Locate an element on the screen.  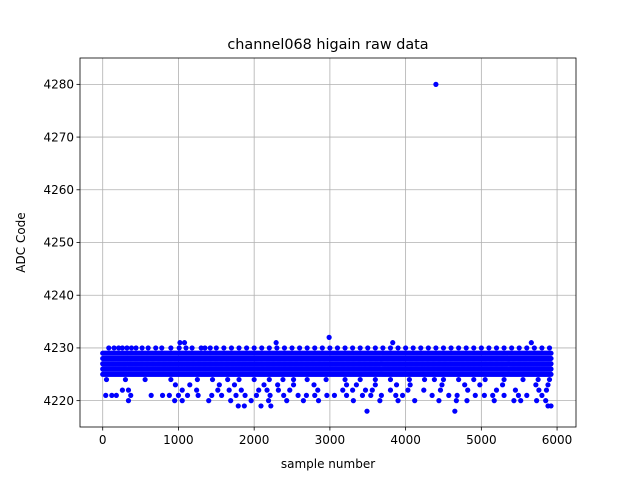
y-axis-label: ADC Code is located at coordinates (21, 242).